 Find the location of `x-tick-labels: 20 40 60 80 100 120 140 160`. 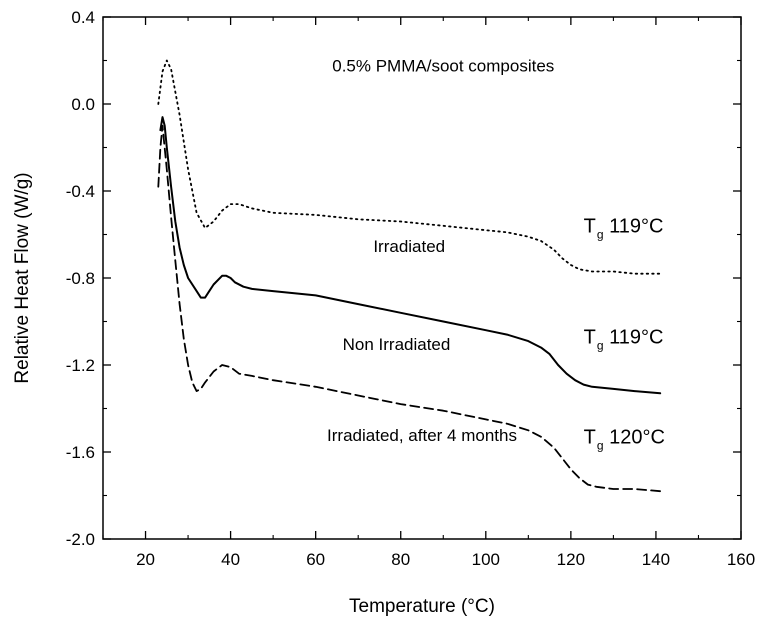

x-tick-labels: 20 40 60 80 100 120 140 160 is located at coordinates (445, 559).